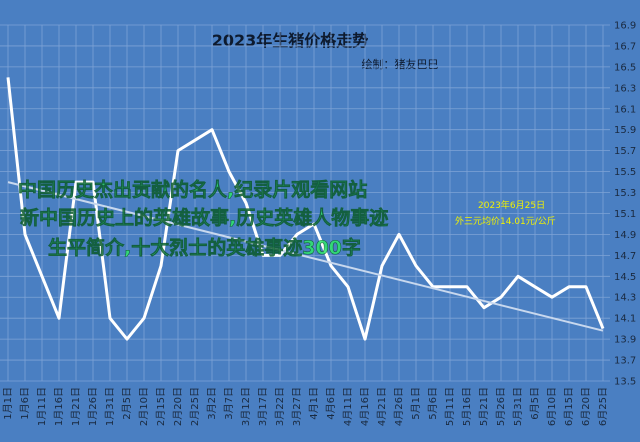 This screenshot has width=640, height=442. What do you see at coordinates (382, 406) in the screenshot?
I see `x-tick-label: 4月21日` at bounding box center [382, 406].